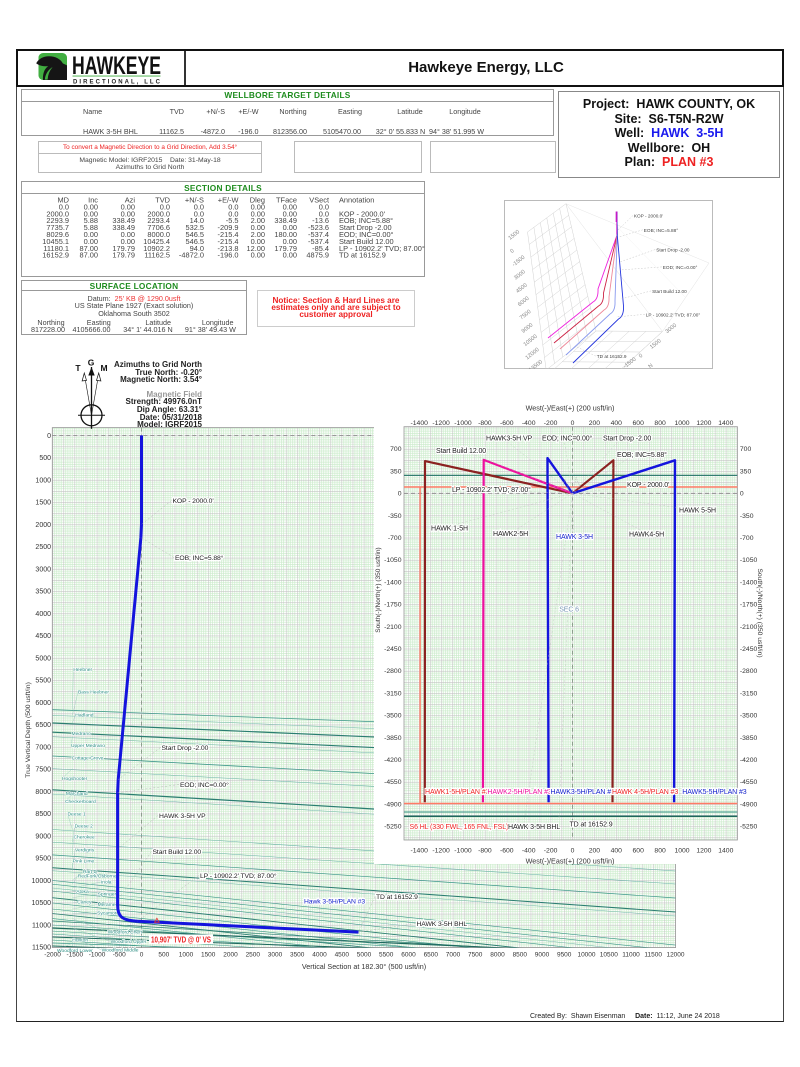 The width and height of the screenshot is (800, 1067). I want to click on svg-text: Cherokee, so click(84, 838).